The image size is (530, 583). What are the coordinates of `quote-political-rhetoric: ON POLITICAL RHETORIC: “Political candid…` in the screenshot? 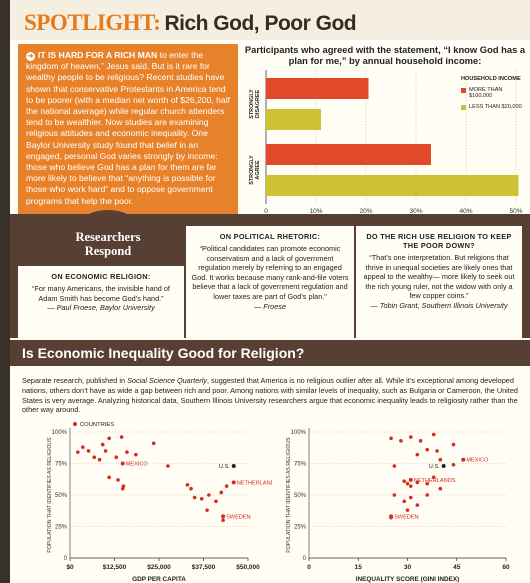 It's located at (270, 282).